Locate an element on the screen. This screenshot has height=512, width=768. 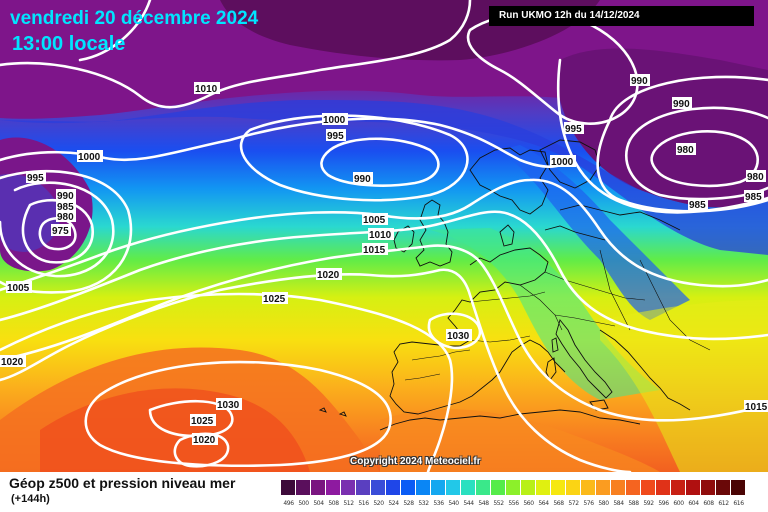
svg-text: 1015 is located at coordinates (374, 250).